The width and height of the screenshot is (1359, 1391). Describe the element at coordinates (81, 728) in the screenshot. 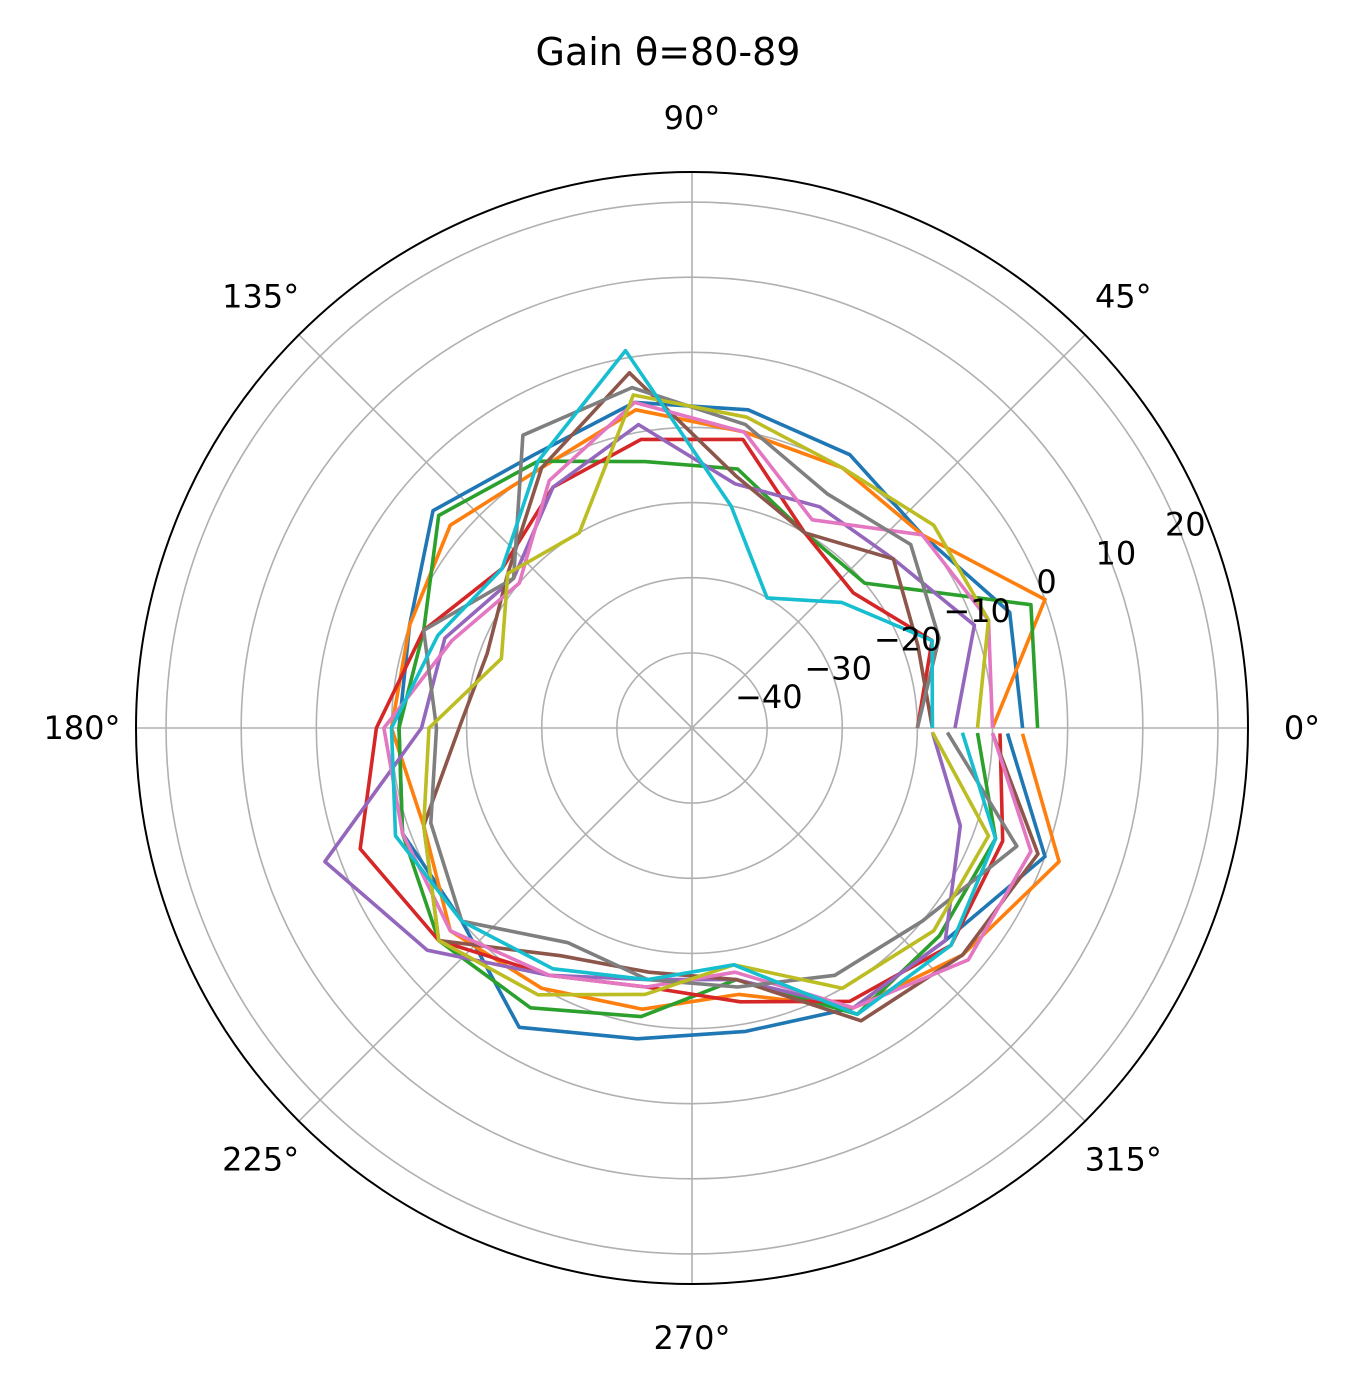

I see `angle-tick-label-4: 180°` at that location.